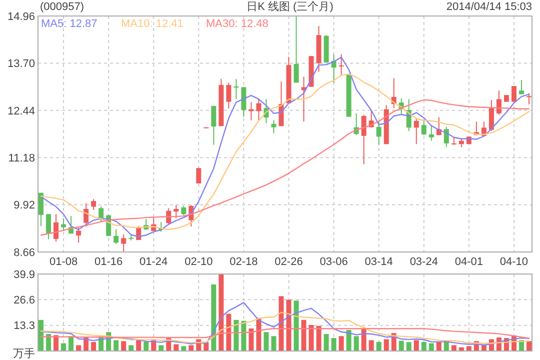 Image resolution: width=540 pixels, height=360 pixels. Describe the element at coordinates (21, 158) in the screenshot. I see `y-tick-label: 11.18` at that location.